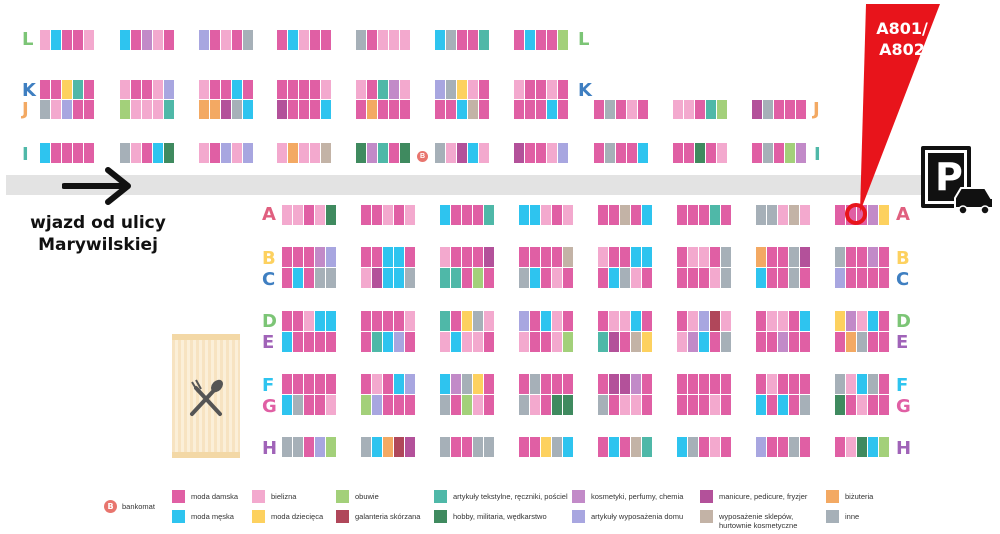 This screenshot has height=534, width=1000. I want to click on legend-item: bielizna, so click(274, 496).